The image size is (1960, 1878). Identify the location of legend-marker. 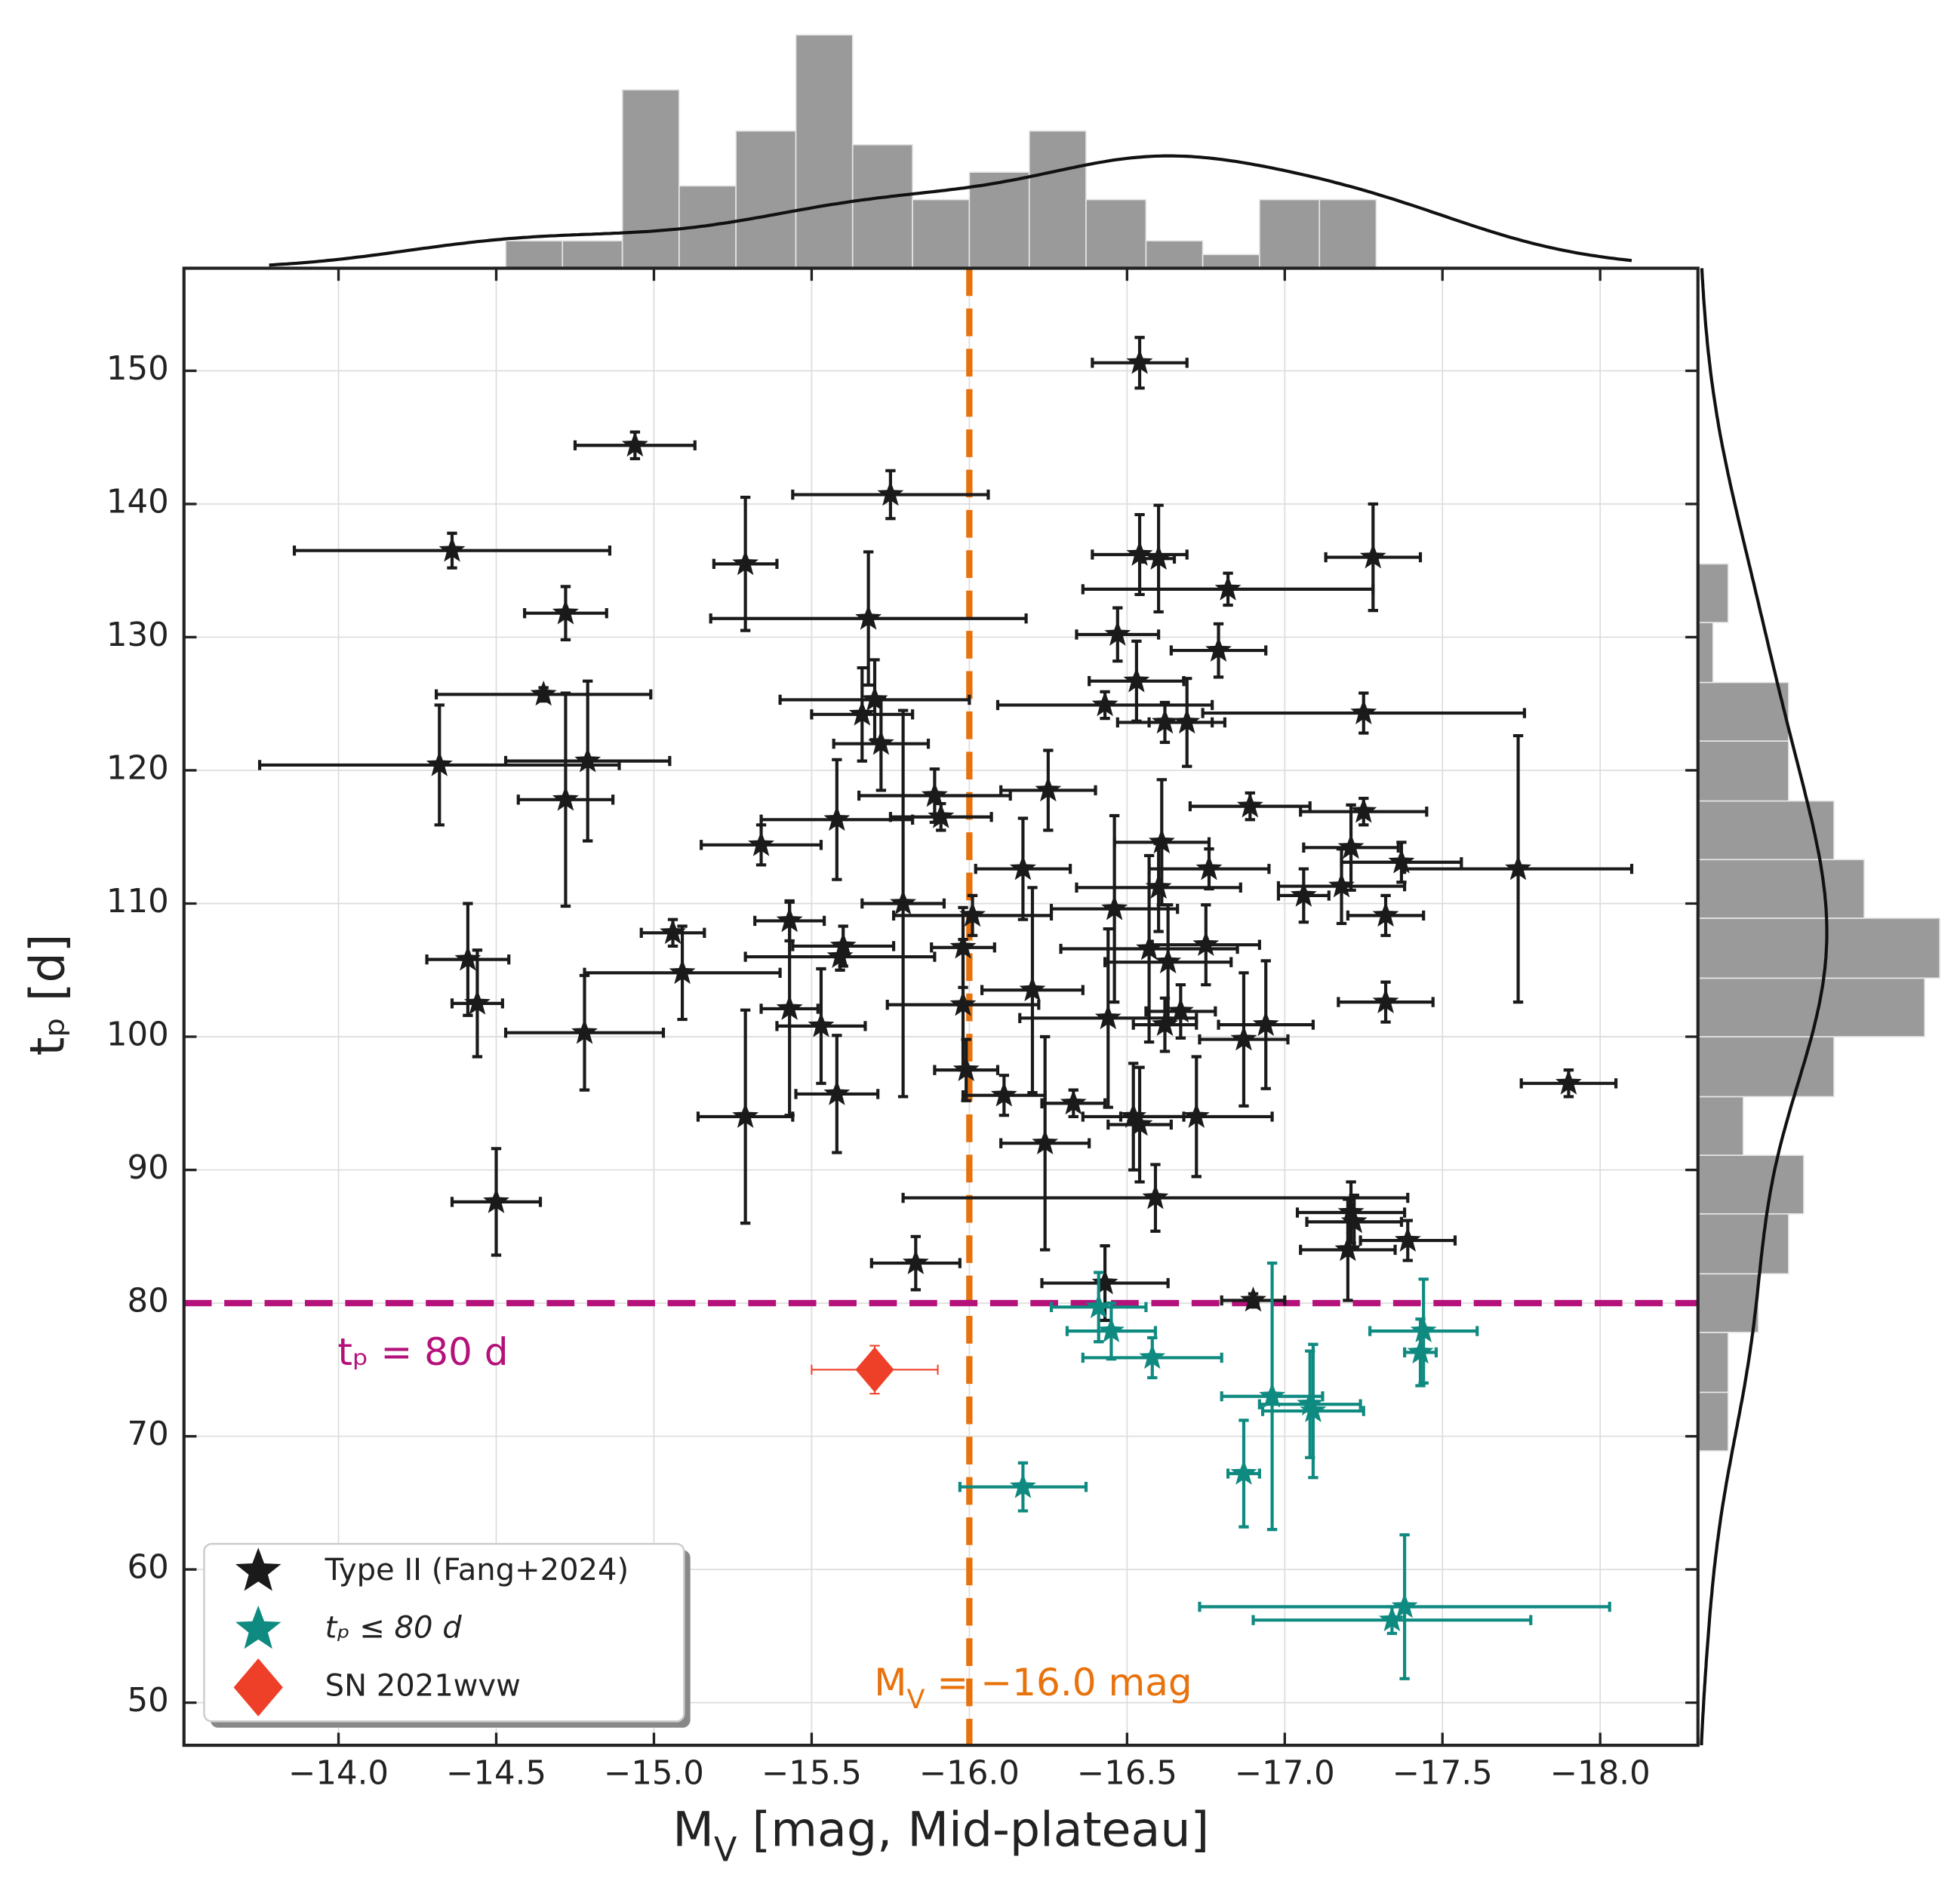
(258, 1627).